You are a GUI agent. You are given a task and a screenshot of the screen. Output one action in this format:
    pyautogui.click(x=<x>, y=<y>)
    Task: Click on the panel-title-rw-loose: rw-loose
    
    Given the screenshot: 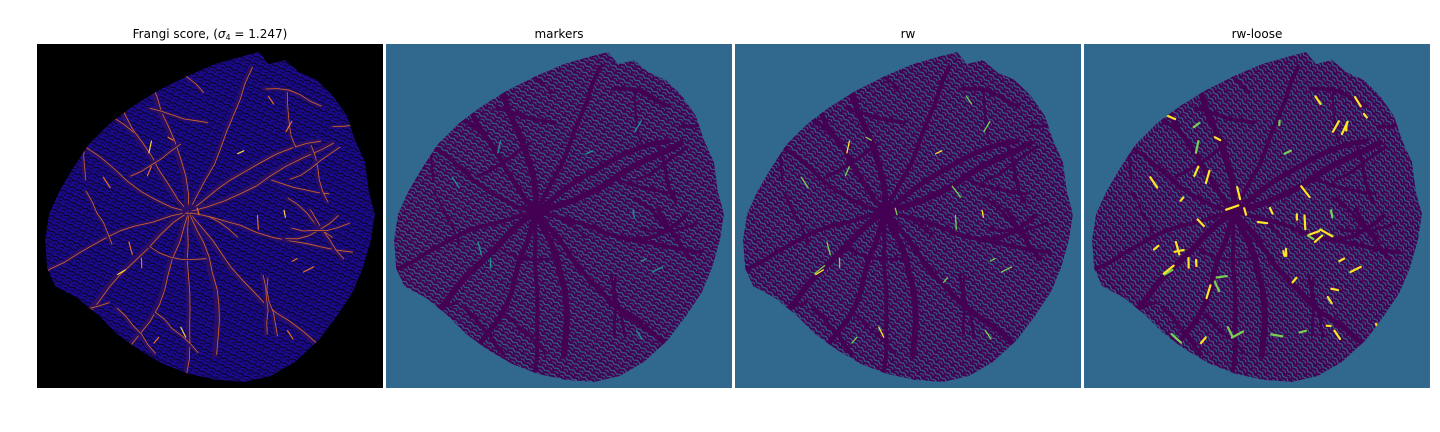 What is the action you would take?
    pyautogui.click(x=1257, y=34)
    